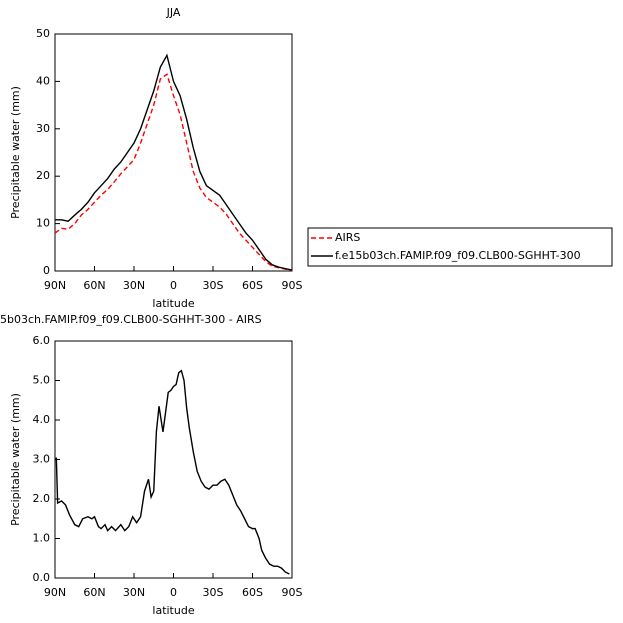 This screenshot has height=623, width=623. What do you see at coordinates (43, 128) in the screenshot?
I see `y-tick-label: 30` at bounding box center [43, 128].